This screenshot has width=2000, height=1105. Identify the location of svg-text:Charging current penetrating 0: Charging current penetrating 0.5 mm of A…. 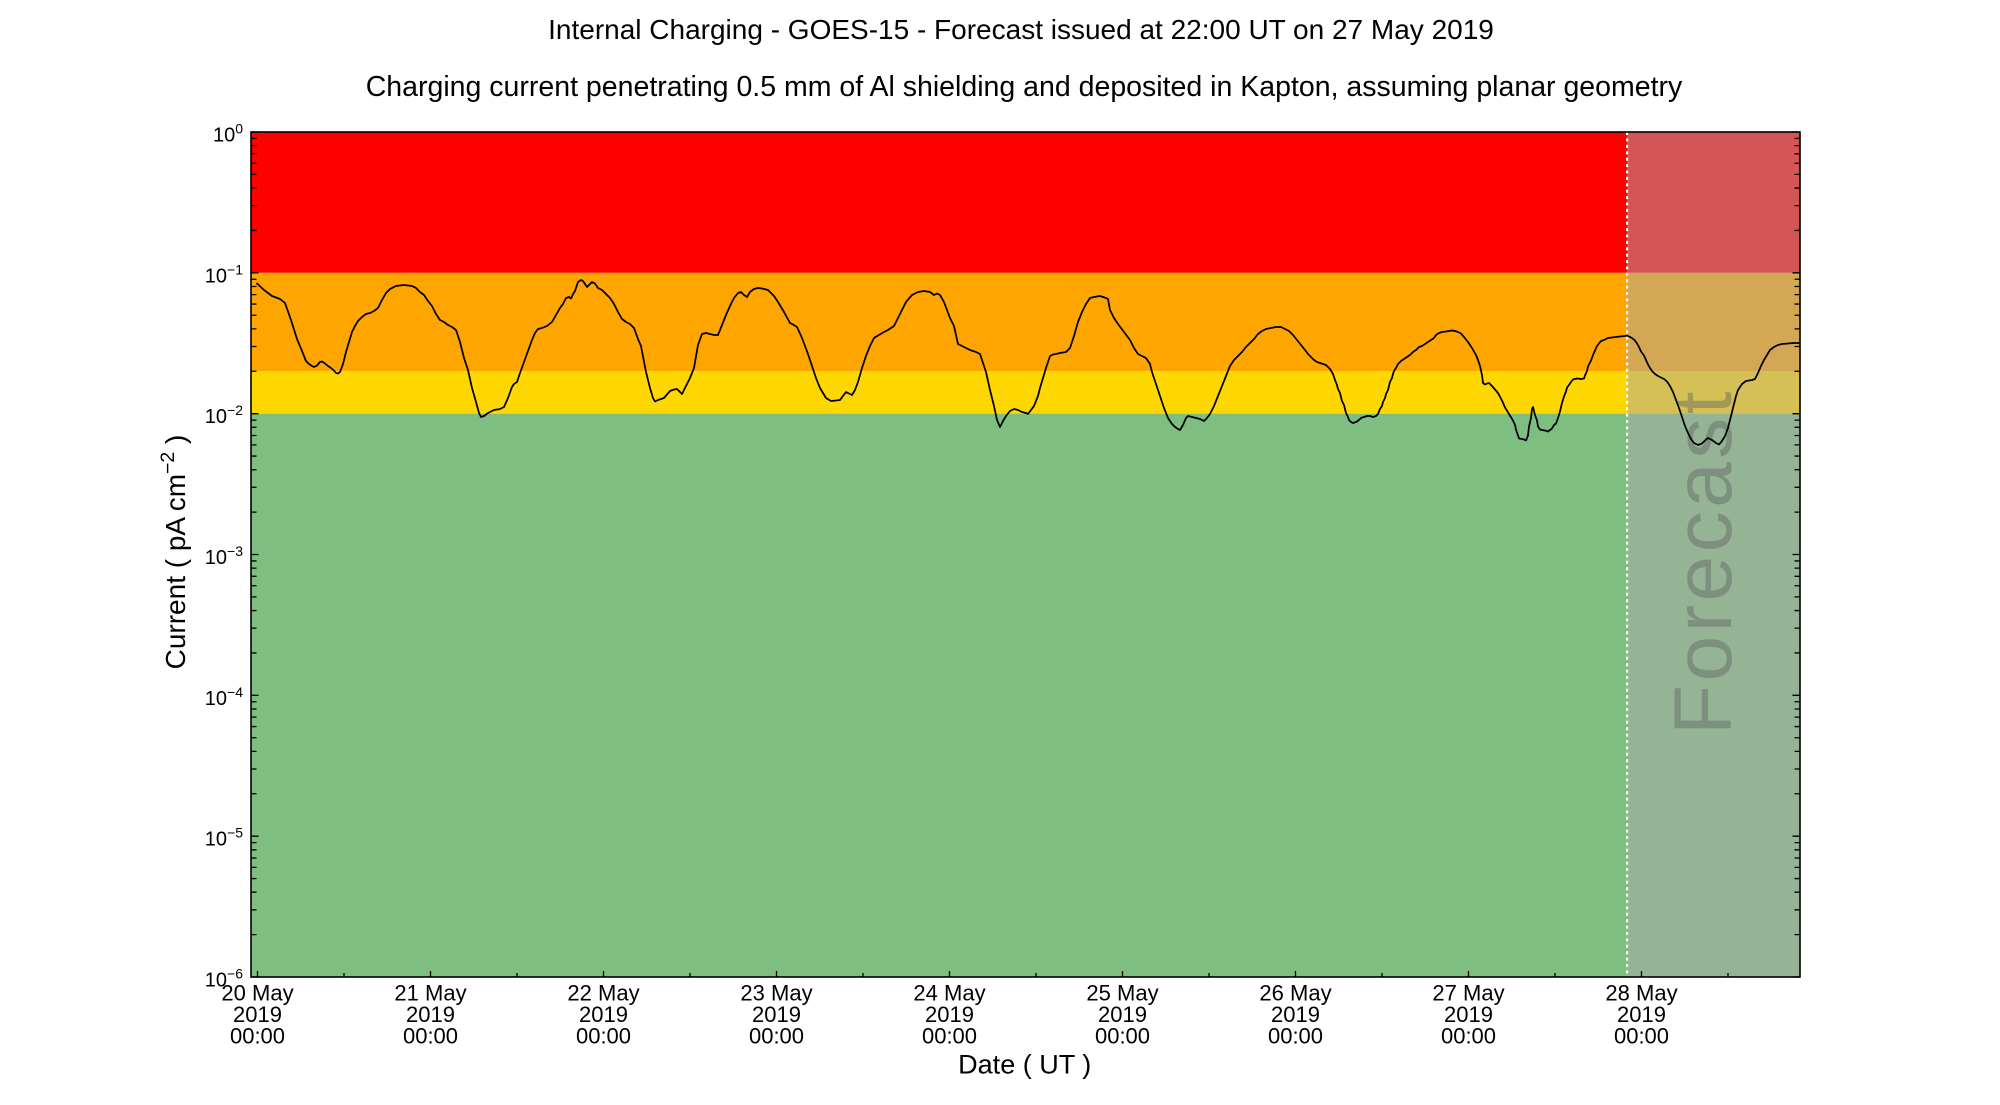
(1024, 87).